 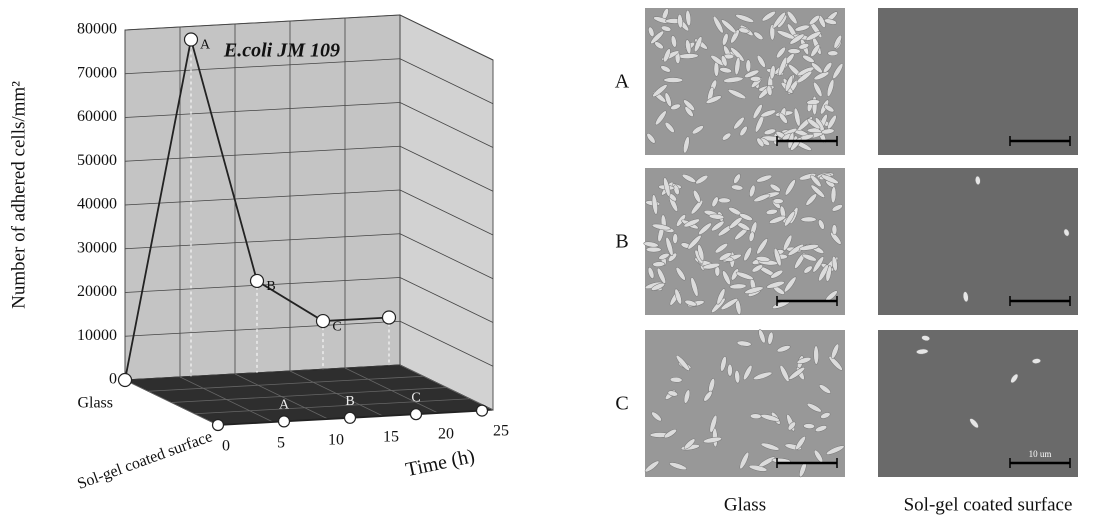 I want to click on column-label: Sol-gel coated surface, so click(x=988, y=504).